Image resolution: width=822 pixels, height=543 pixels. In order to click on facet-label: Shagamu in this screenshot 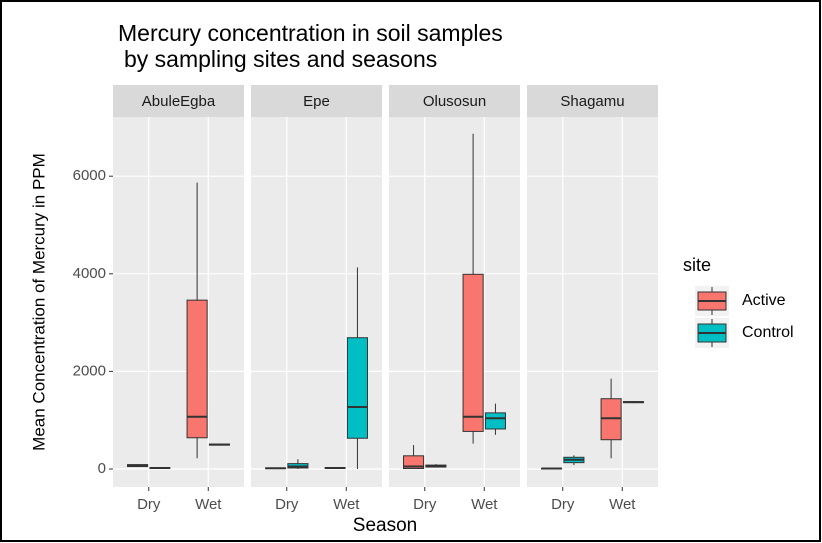, I will do `click(592, 101)`.